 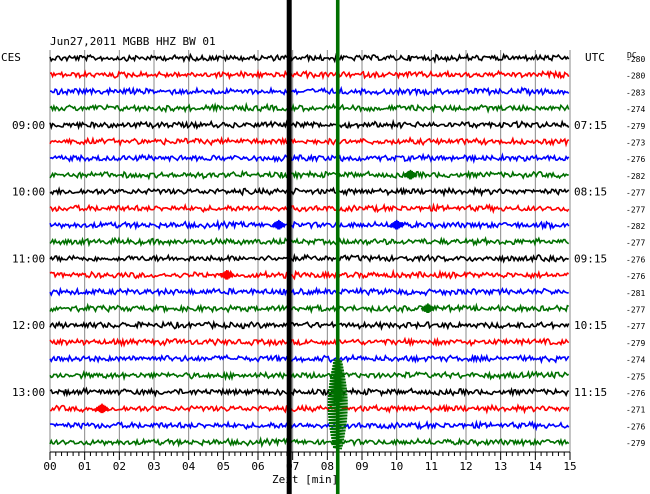 I want to click on x-tick-label: 12, so click(x=465, y=466).